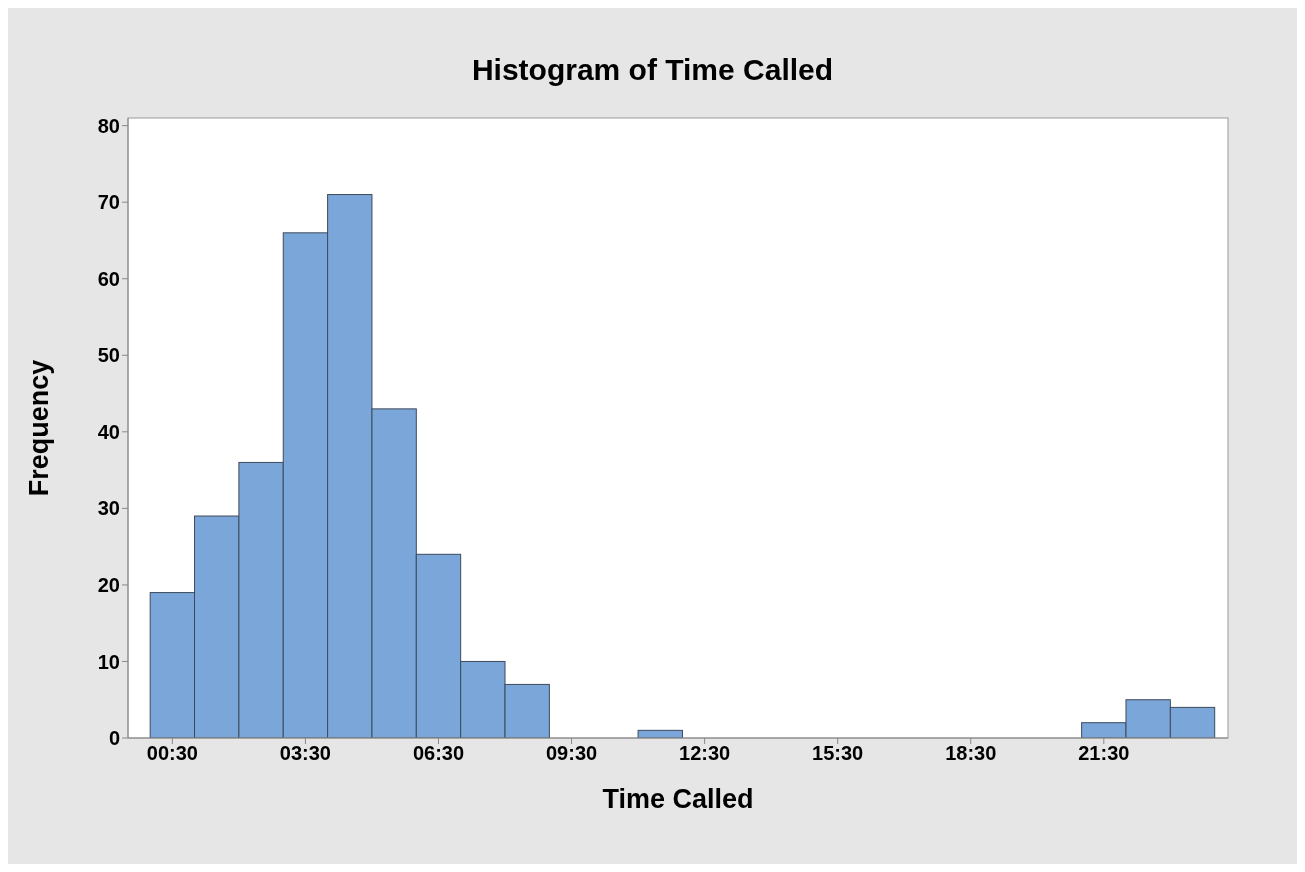 The width and height of the screenshot is (1305, 872). I want to click on x-tick-label: 00:30, so click(172, 753).